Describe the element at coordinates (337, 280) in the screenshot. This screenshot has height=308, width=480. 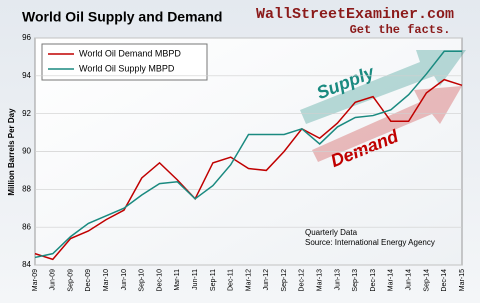
I see `x-tick-label: Jun-13` at that location.